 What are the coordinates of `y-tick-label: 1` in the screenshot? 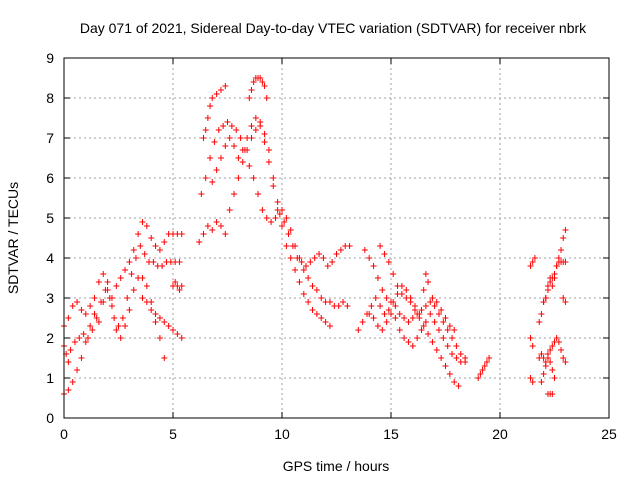 It's located at (50, 378).